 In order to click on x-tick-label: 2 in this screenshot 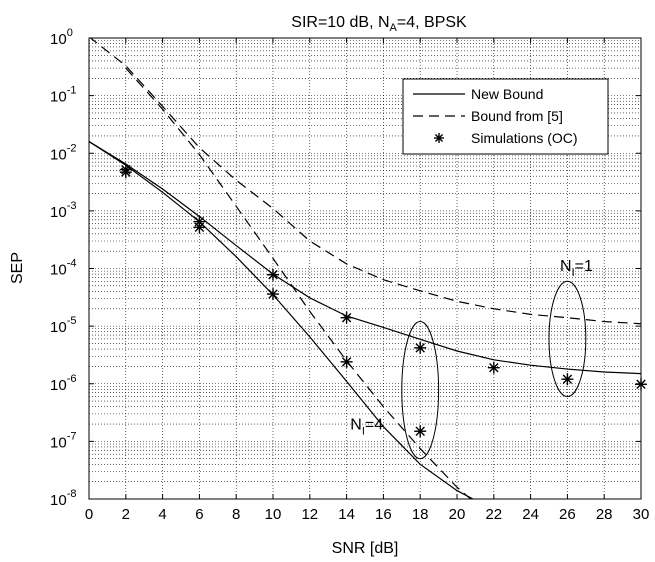, I will do `click(126, 514)`.